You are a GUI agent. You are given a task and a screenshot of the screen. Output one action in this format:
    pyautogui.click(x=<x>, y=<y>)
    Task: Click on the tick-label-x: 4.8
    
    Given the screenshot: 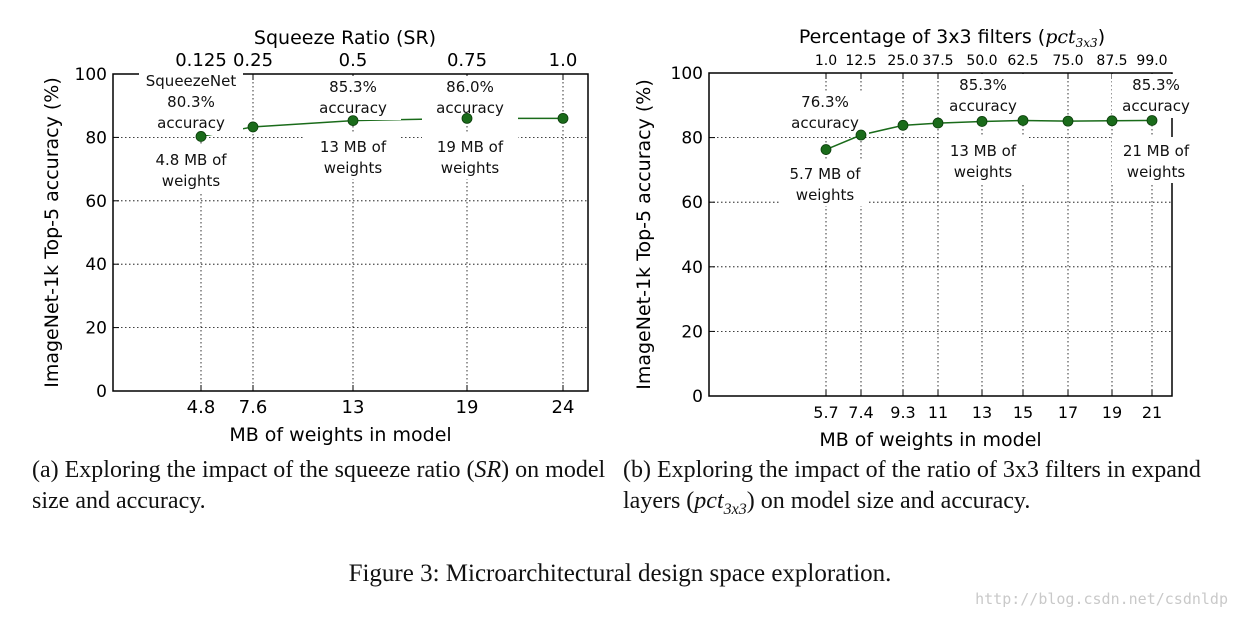 What is the action you would take?
    pyautogui.click(x=201, y=407)
    